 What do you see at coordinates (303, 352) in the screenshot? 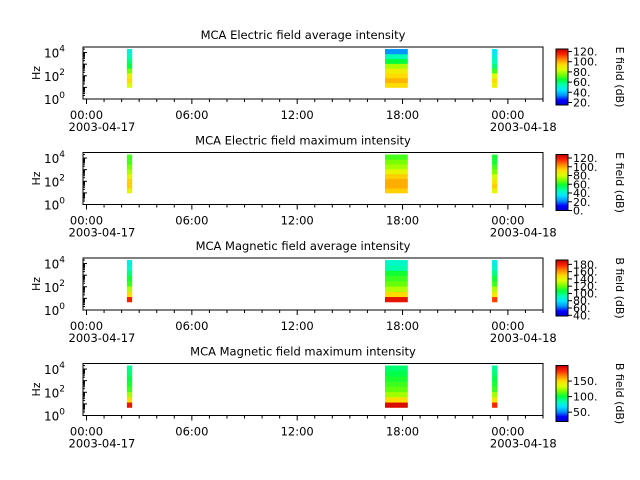
I see `chart-title: MCA Magnetic field maximum intensity` at bounding box center [303, 352].